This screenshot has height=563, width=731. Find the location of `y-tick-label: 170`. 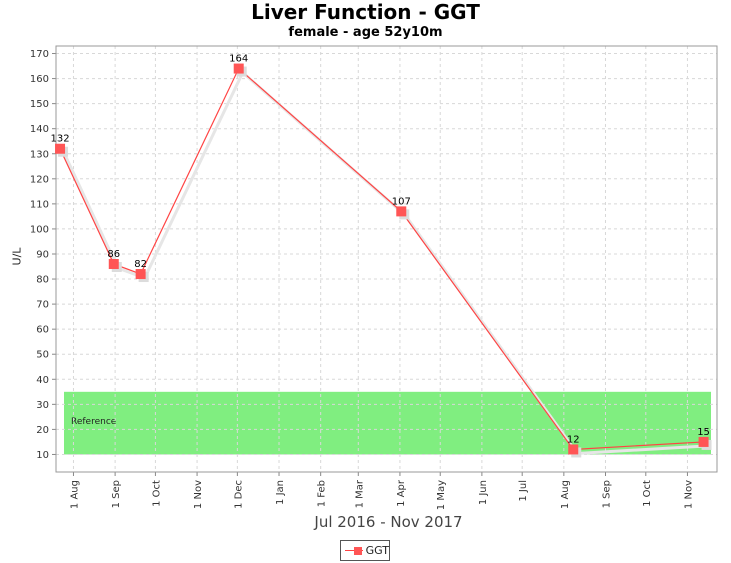

y-tick-label: 170 is located at coordinates (39, 54).